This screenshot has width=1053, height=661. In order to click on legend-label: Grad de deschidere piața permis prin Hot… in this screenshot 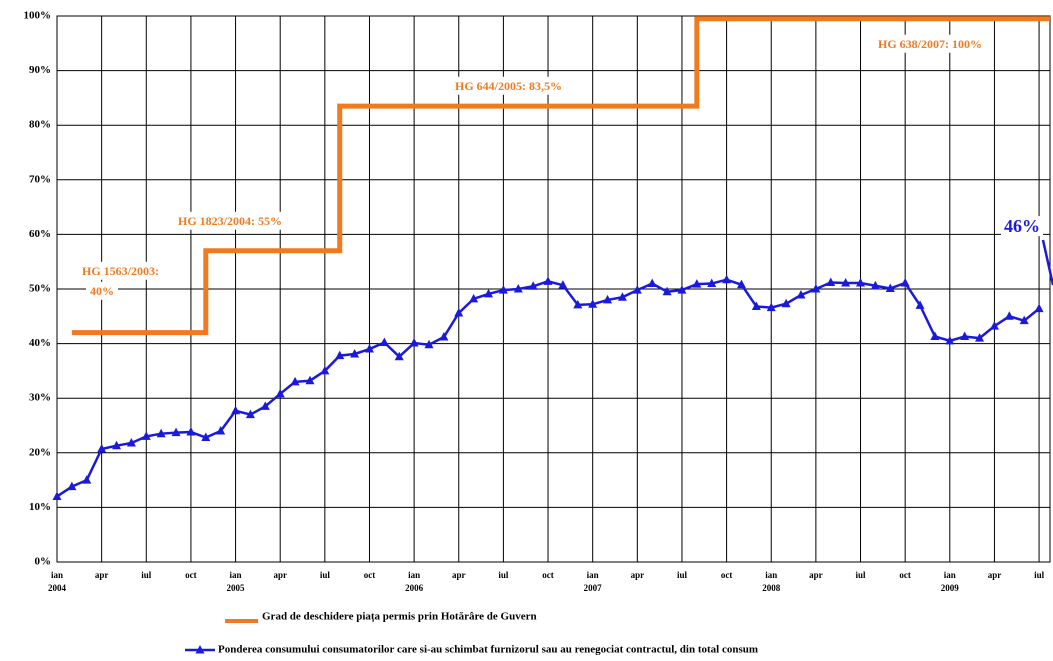, I will do `click(399, 617)`.